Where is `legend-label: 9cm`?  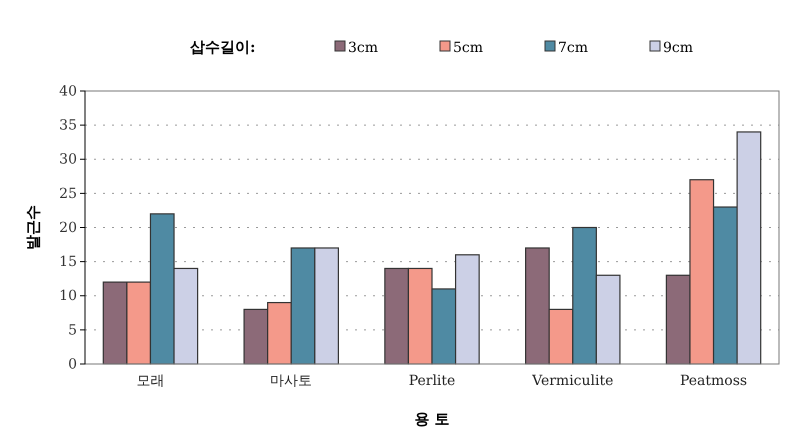
legend-label: 9cm is located at coordinates (678, 48).